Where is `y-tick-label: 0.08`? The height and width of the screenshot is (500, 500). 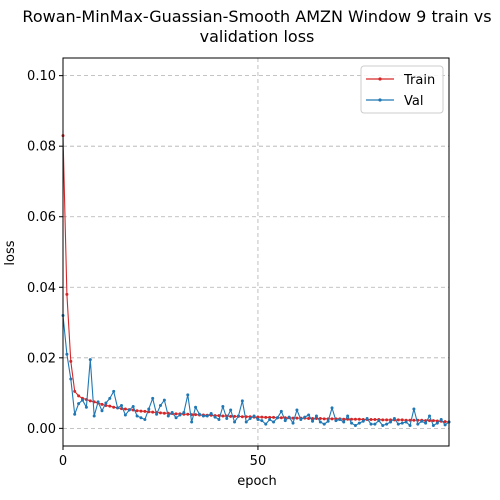
y-tick-label: 0.08 is located at coordinates (41, 147).